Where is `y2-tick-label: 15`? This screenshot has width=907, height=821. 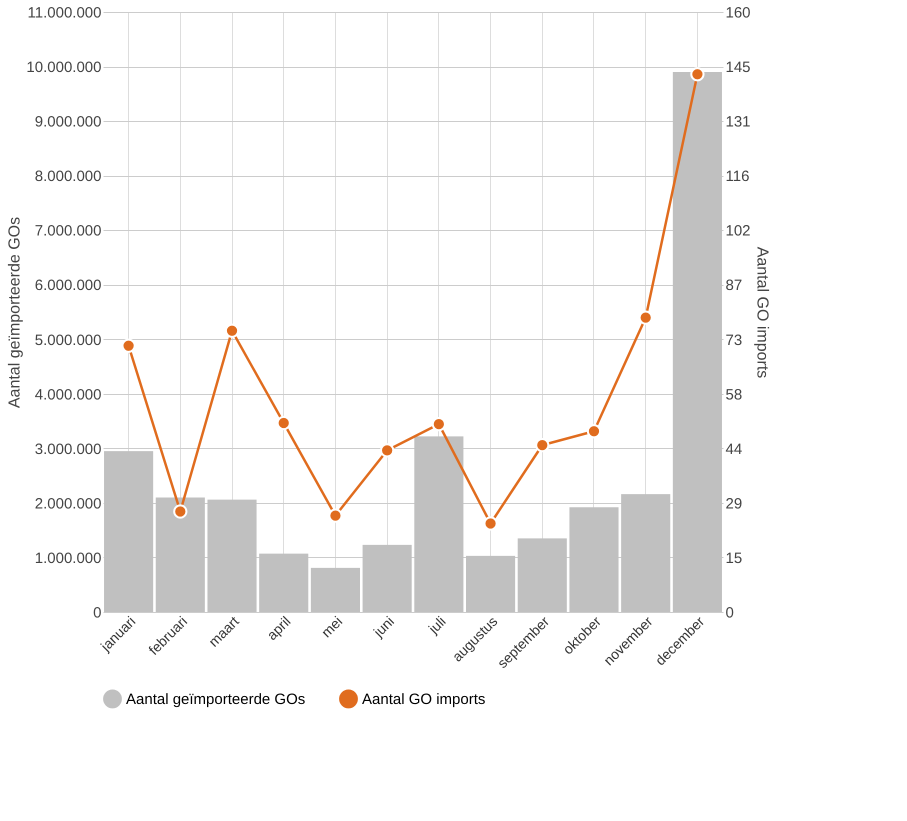
y2-tick-label: 15 is located at coordinates (734, 558).